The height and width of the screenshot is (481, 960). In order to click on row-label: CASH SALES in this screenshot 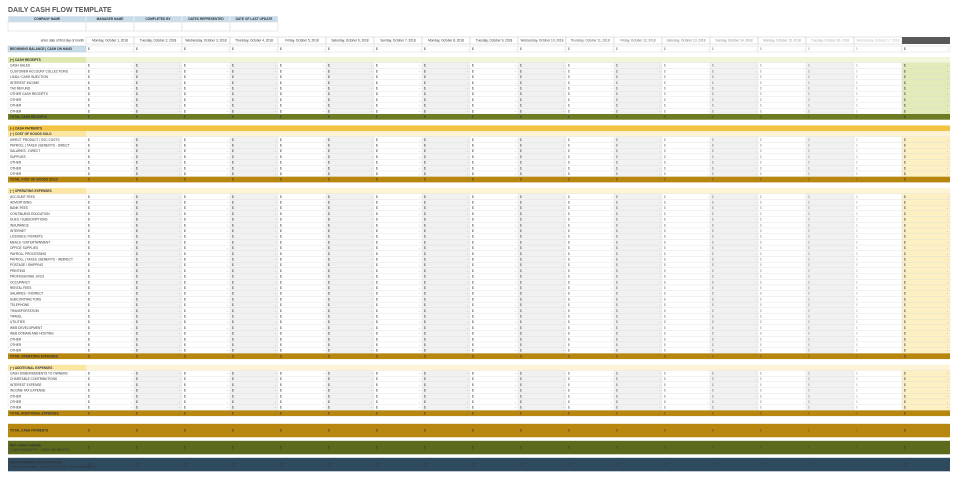, I will do `click(20, 66)`.